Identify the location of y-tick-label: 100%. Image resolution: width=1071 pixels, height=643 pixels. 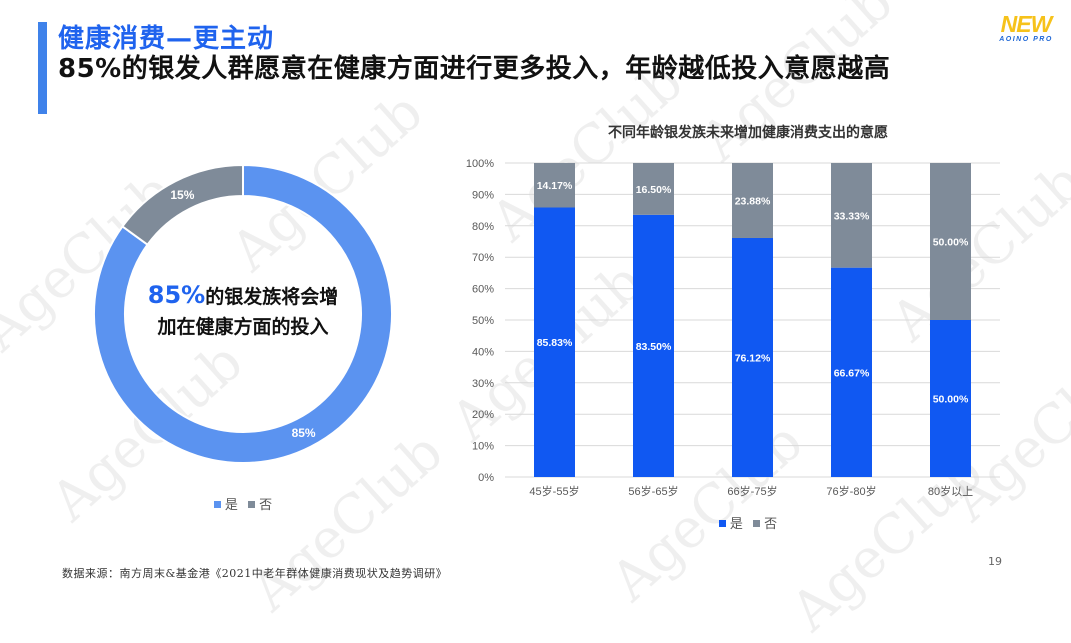
(480, 164).